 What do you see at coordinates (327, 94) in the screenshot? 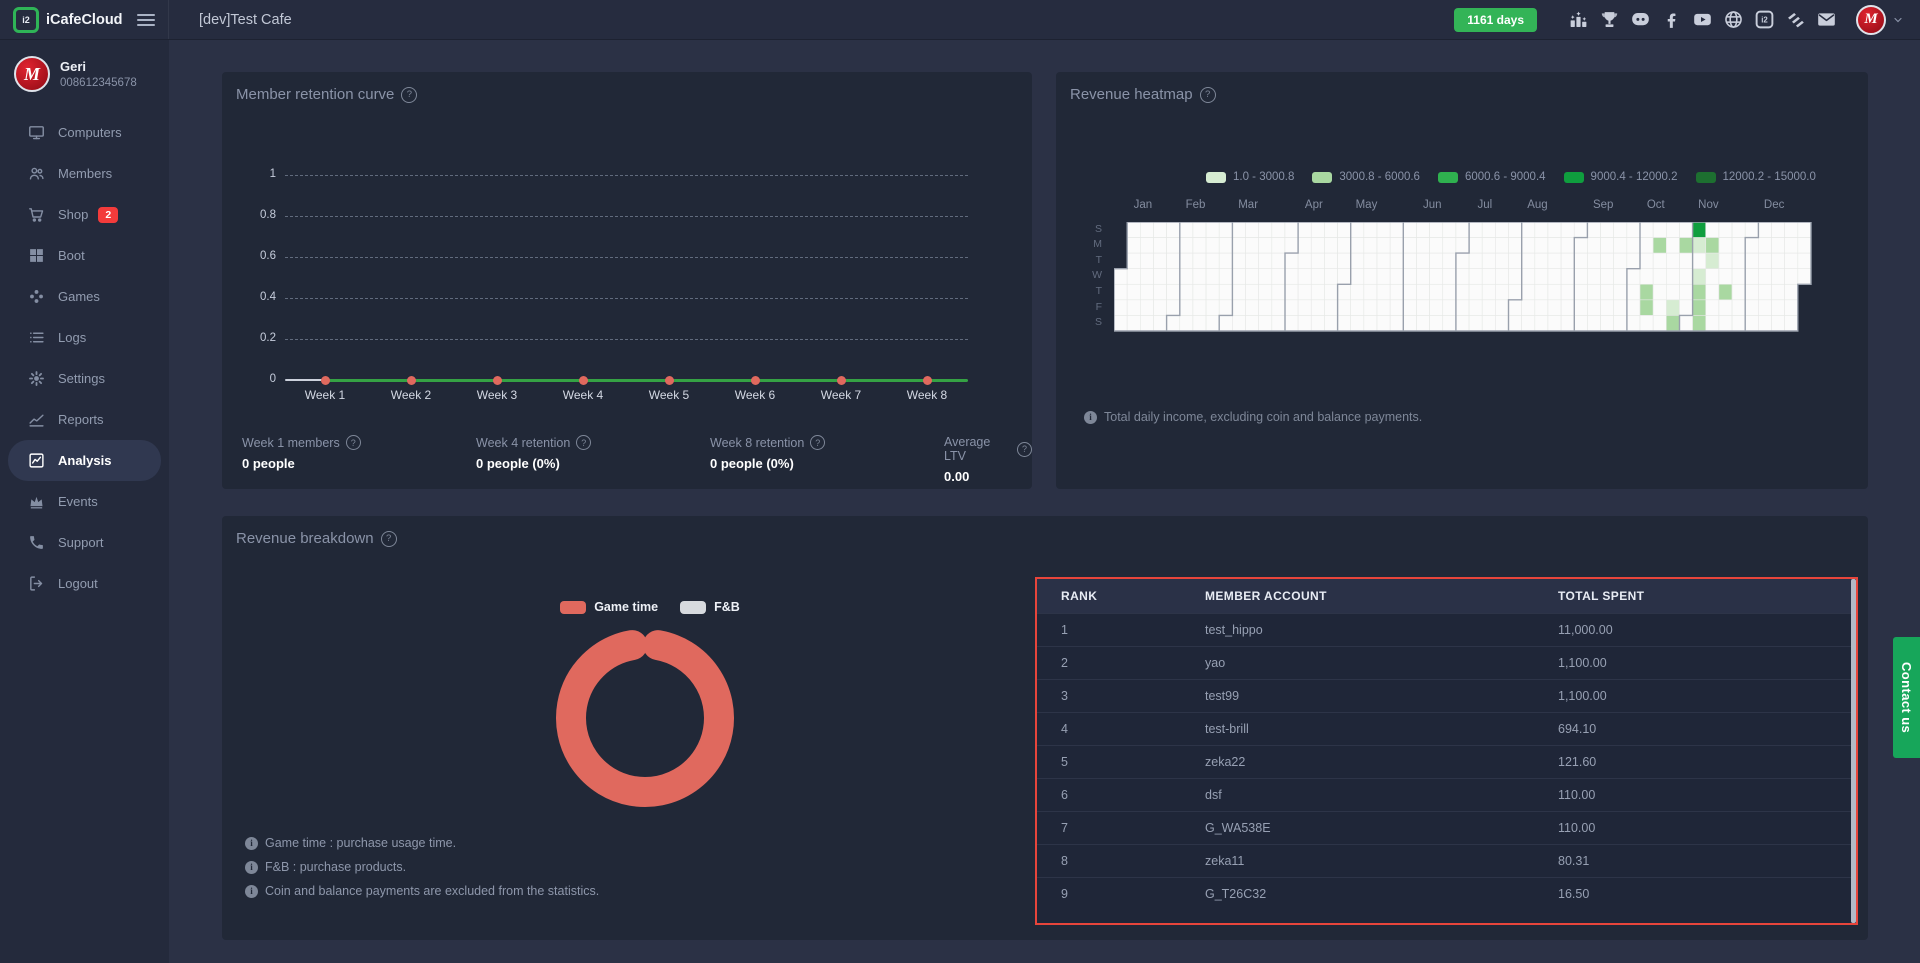
I see `retention-title: Member retention curve` at bounding box center [327, 94].